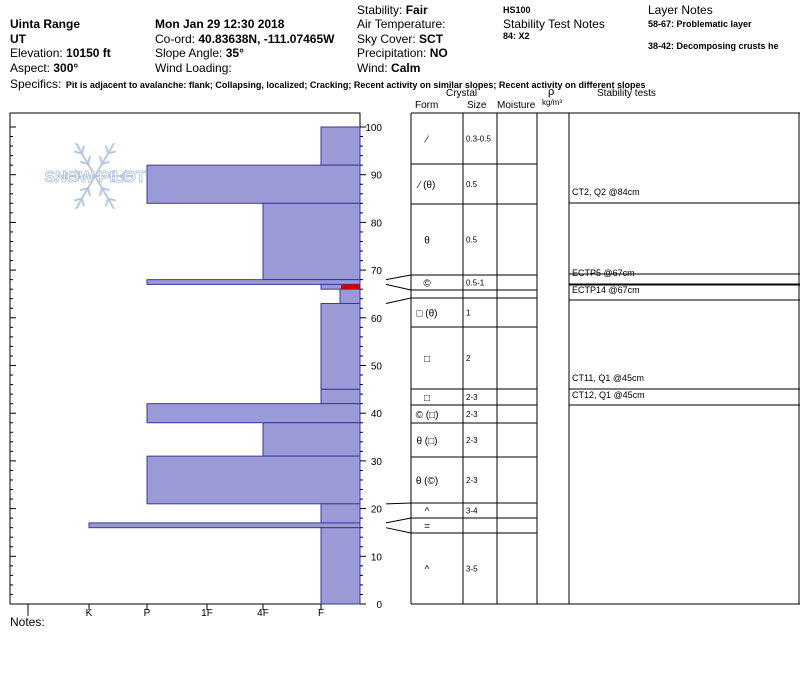  What do you see at coordinates (426, 140) in the screenshot?
I see `crystal-form: ⁄` at bounding box center [426, 140].